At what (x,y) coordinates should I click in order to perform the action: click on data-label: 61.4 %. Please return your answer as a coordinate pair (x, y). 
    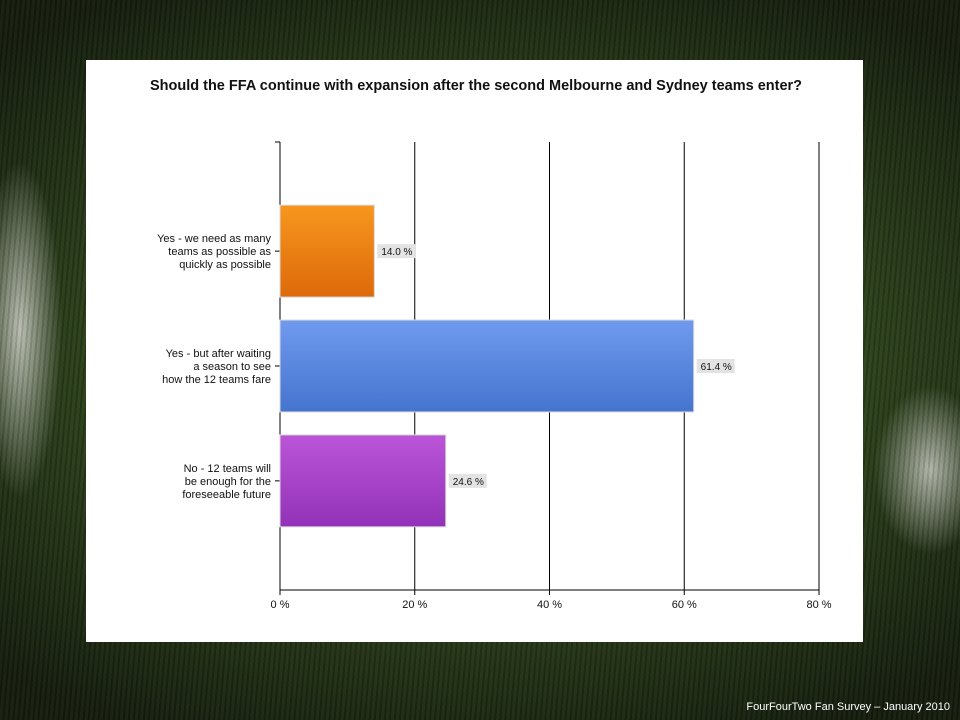
    Looking at the image, I should click on (716, 367).